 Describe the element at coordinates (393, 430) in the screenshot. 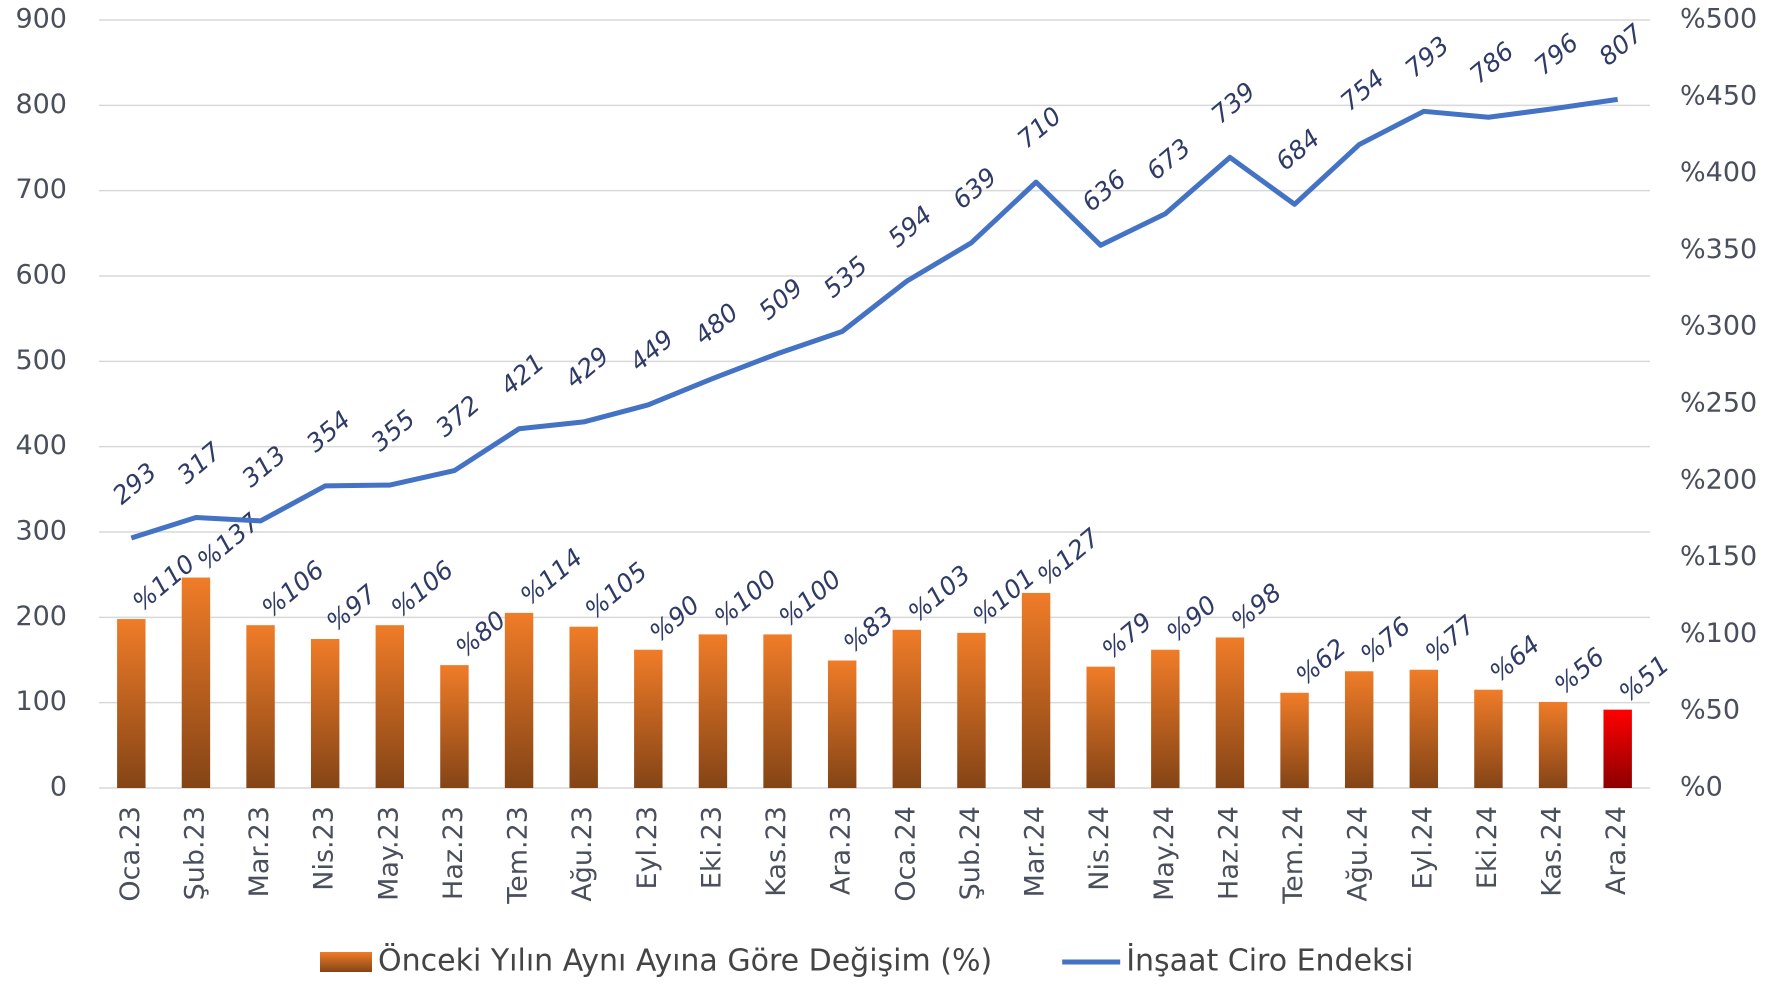

I see `data-label: 355` at that location.